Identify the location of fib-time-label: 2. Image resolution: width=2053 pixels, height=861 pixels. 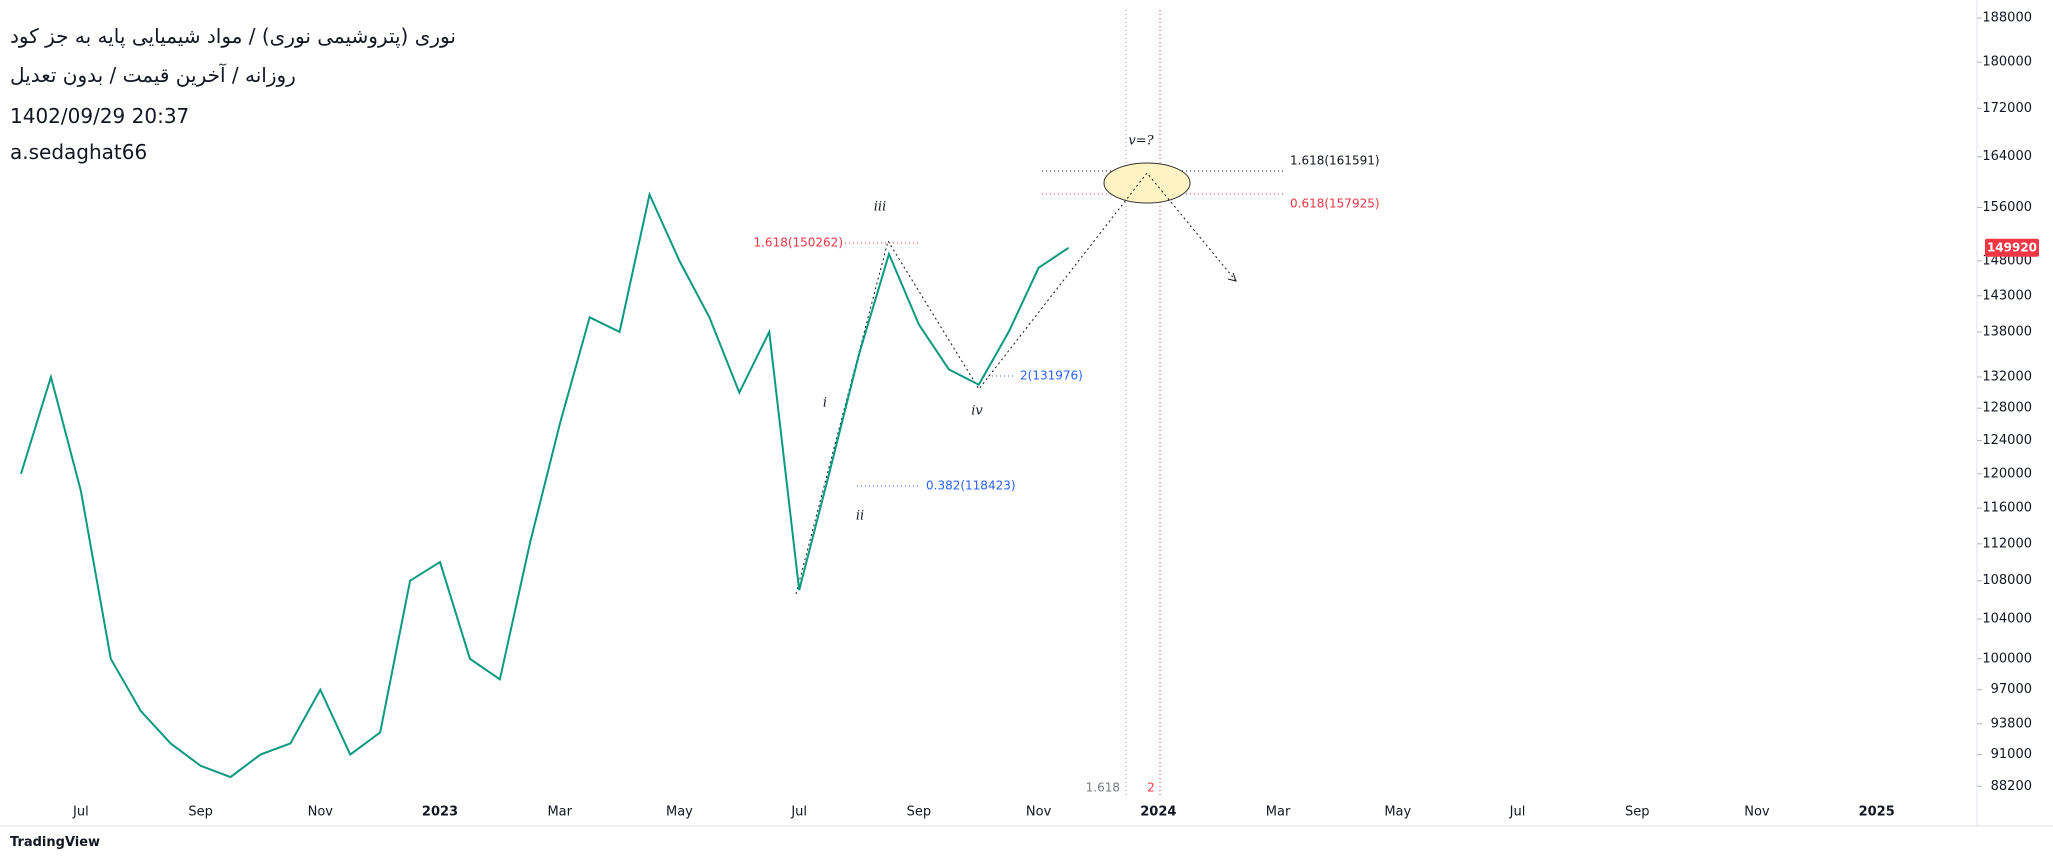
(1151, 788).